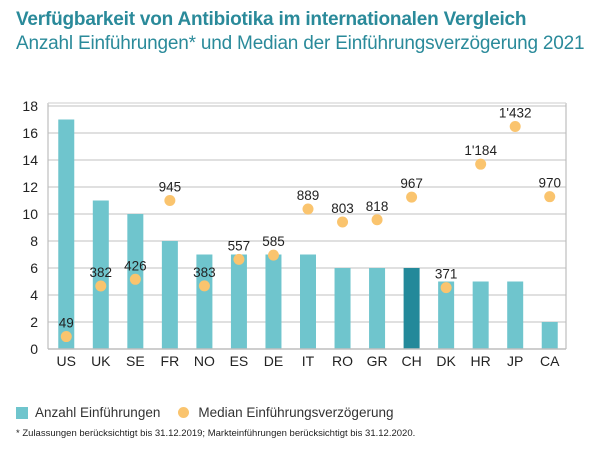 Image resolution: width=605 pixels, height=457 pixels. What do you see at coordinates (377, 361) in the screenshot?
I see `x-tick-label: GR` at bounding box center [377, 361].